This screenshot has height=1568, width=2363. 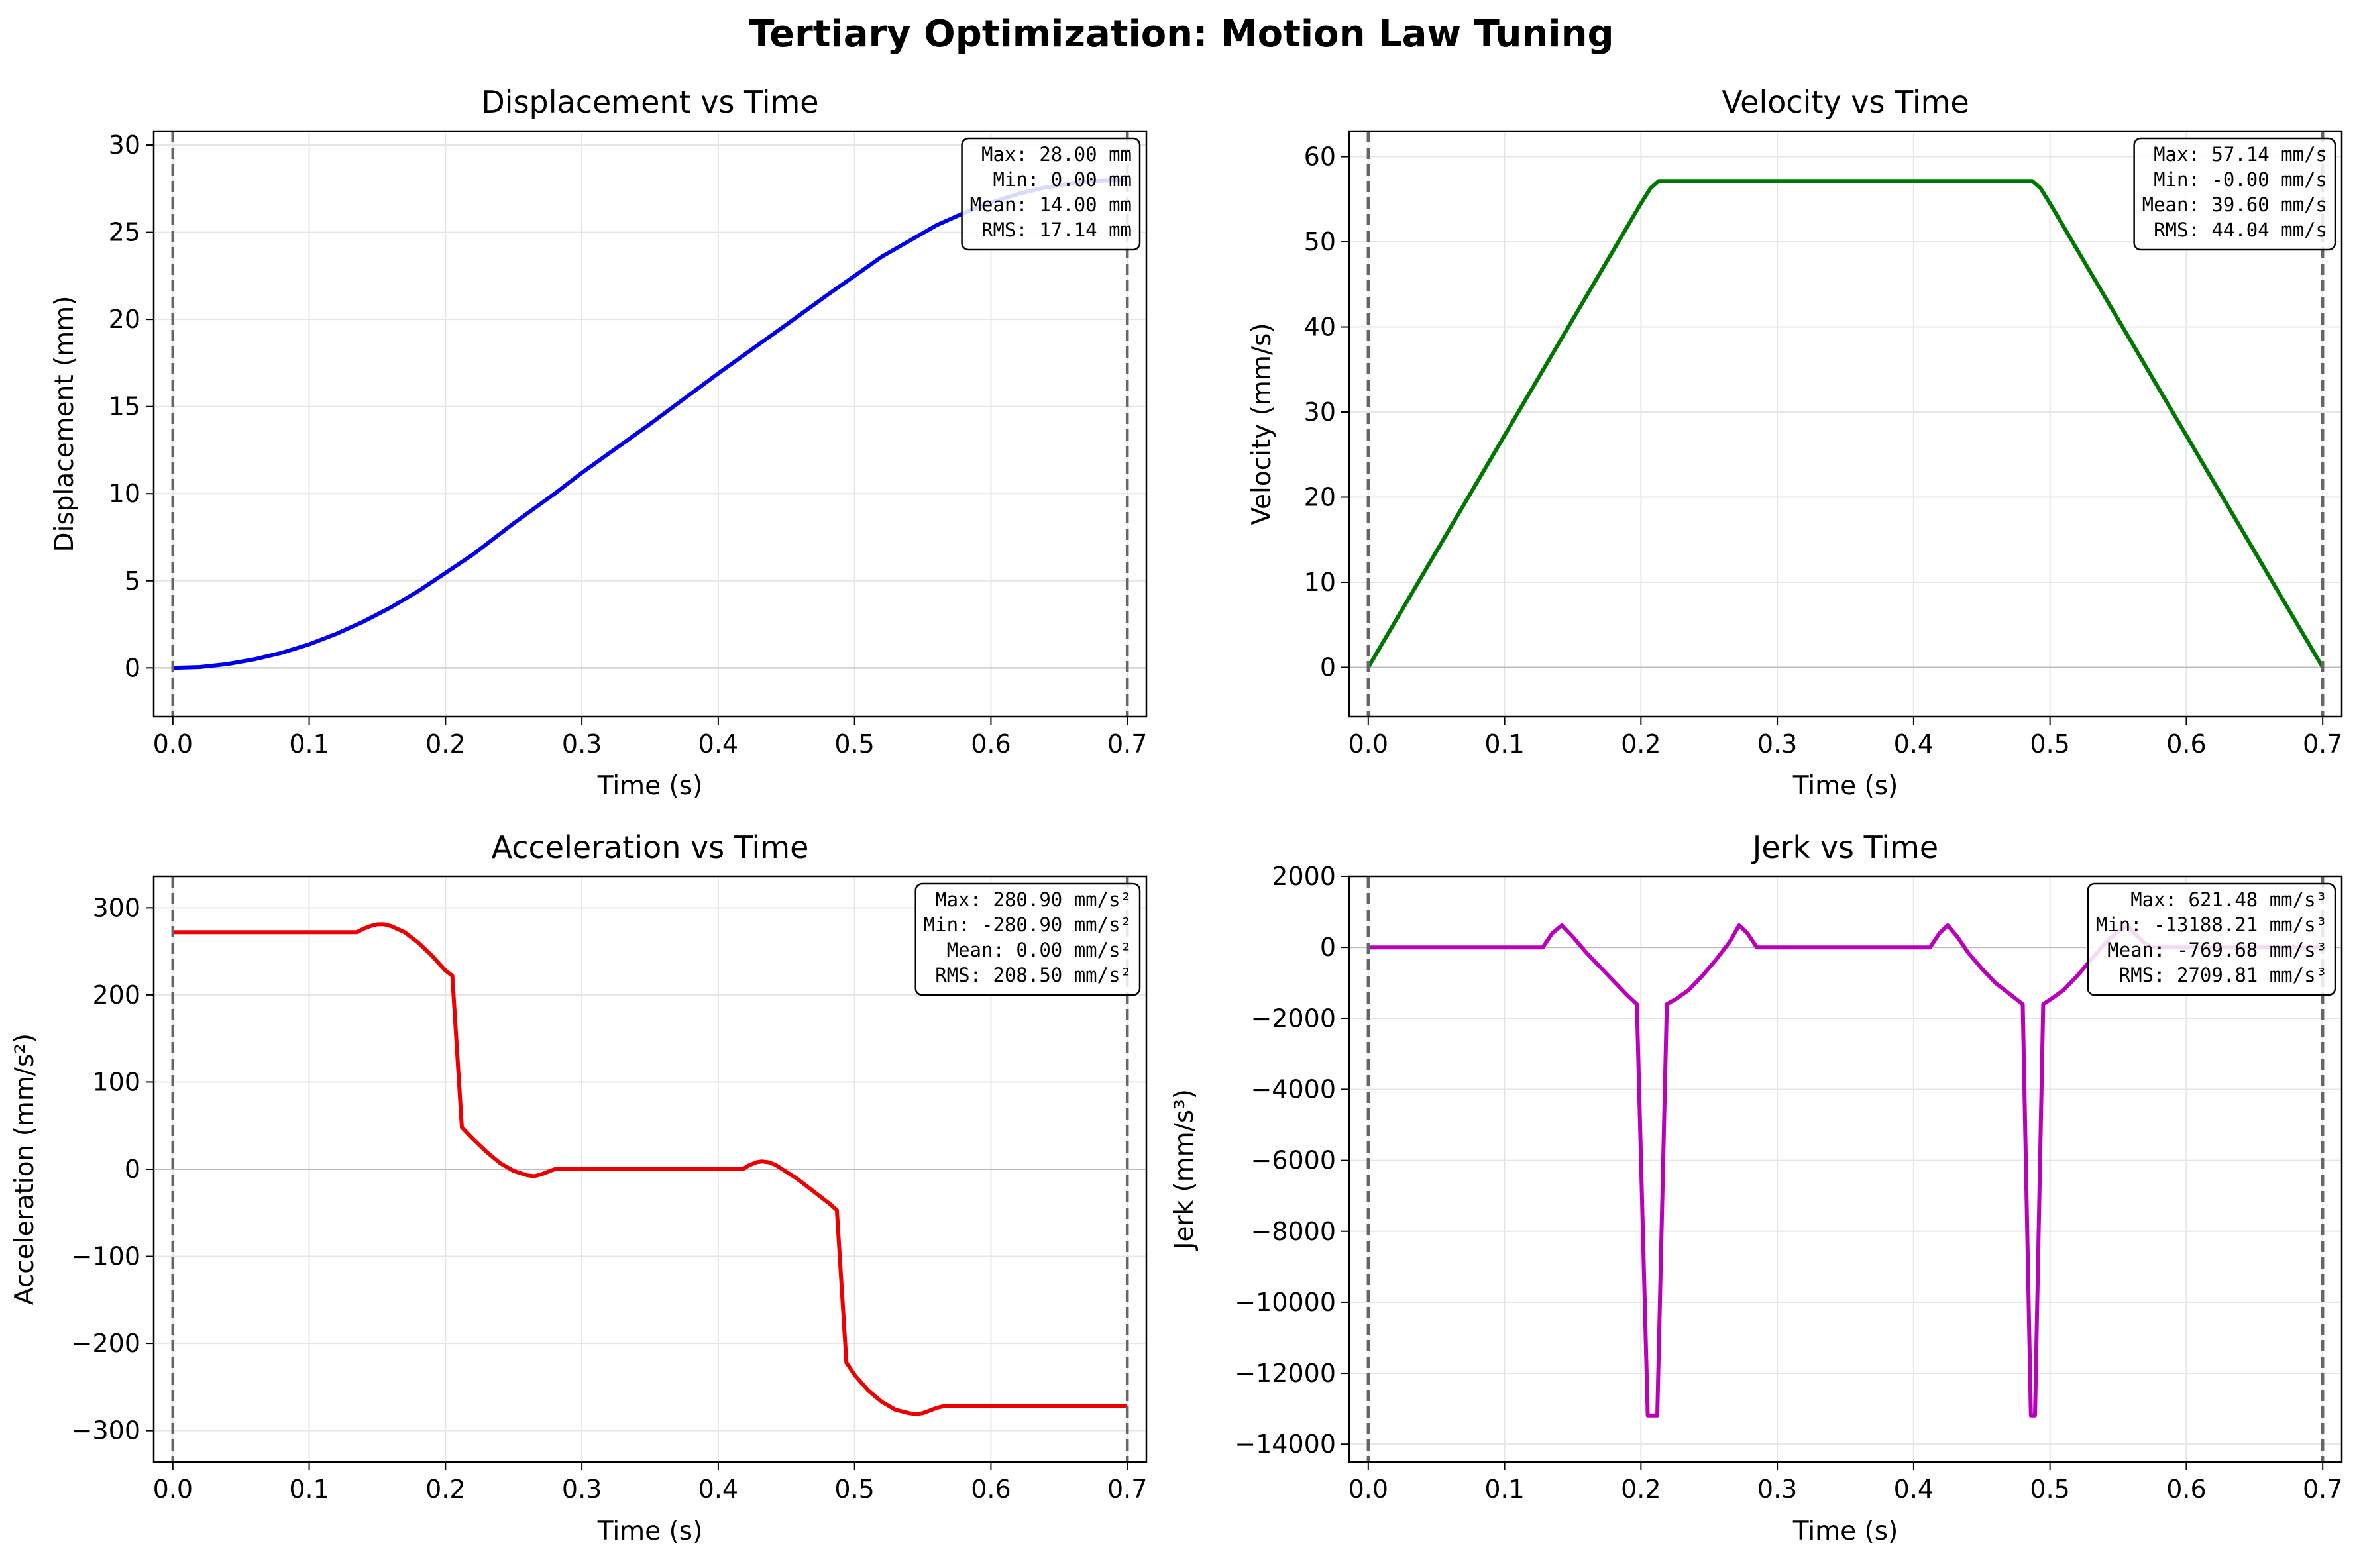 I want to click on velocity-line, so click(x=1845, y=424).